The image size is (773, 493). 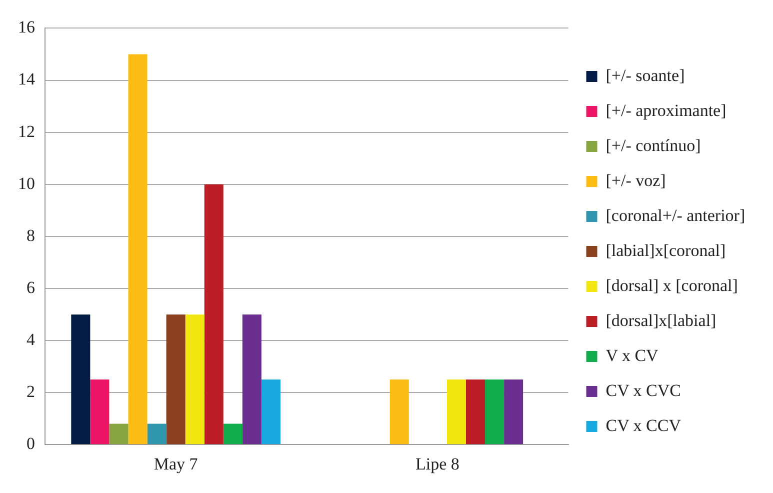 What do you see at coordinates (644, 425) in the screenshot?
I see `legend-label: CV x CCV` at bounding box center [644, 425].